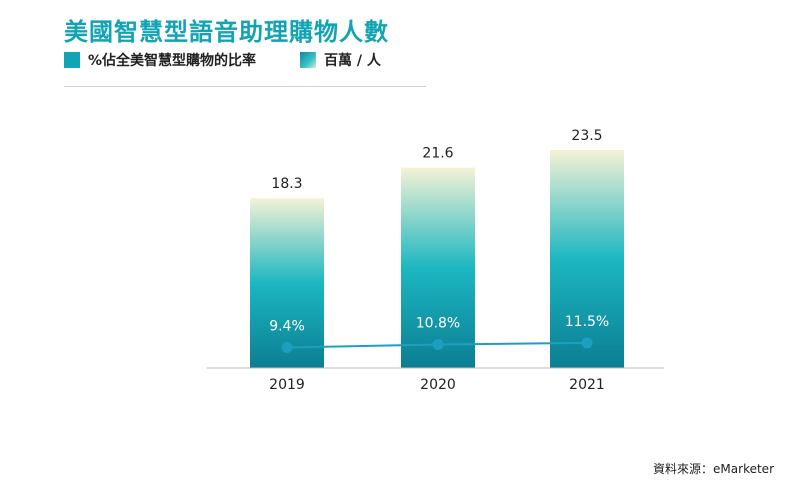  I want to click on line-point-2021, so click(587, 343).